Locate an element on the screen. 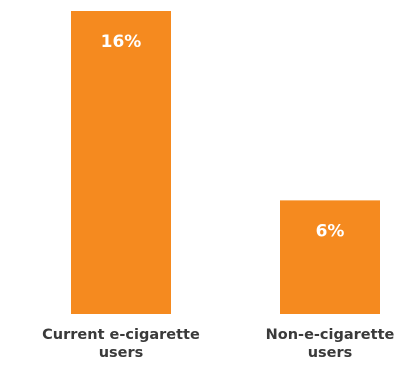 The width and height of the screenshot is (417, 366). category-label-1: Non-e-cigarette users is located at coordinates (330, 344).